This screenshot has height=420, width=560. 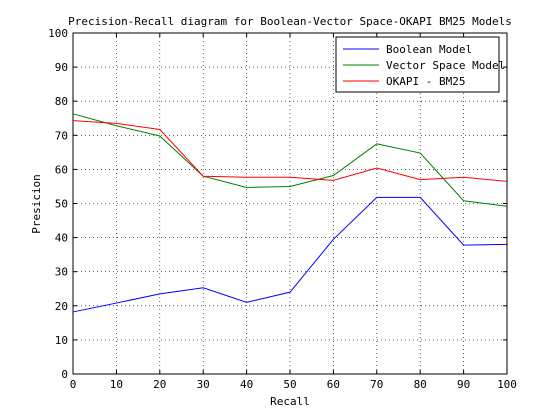 I want to click on x-tick-label: 80, so click(x=420, y=384).